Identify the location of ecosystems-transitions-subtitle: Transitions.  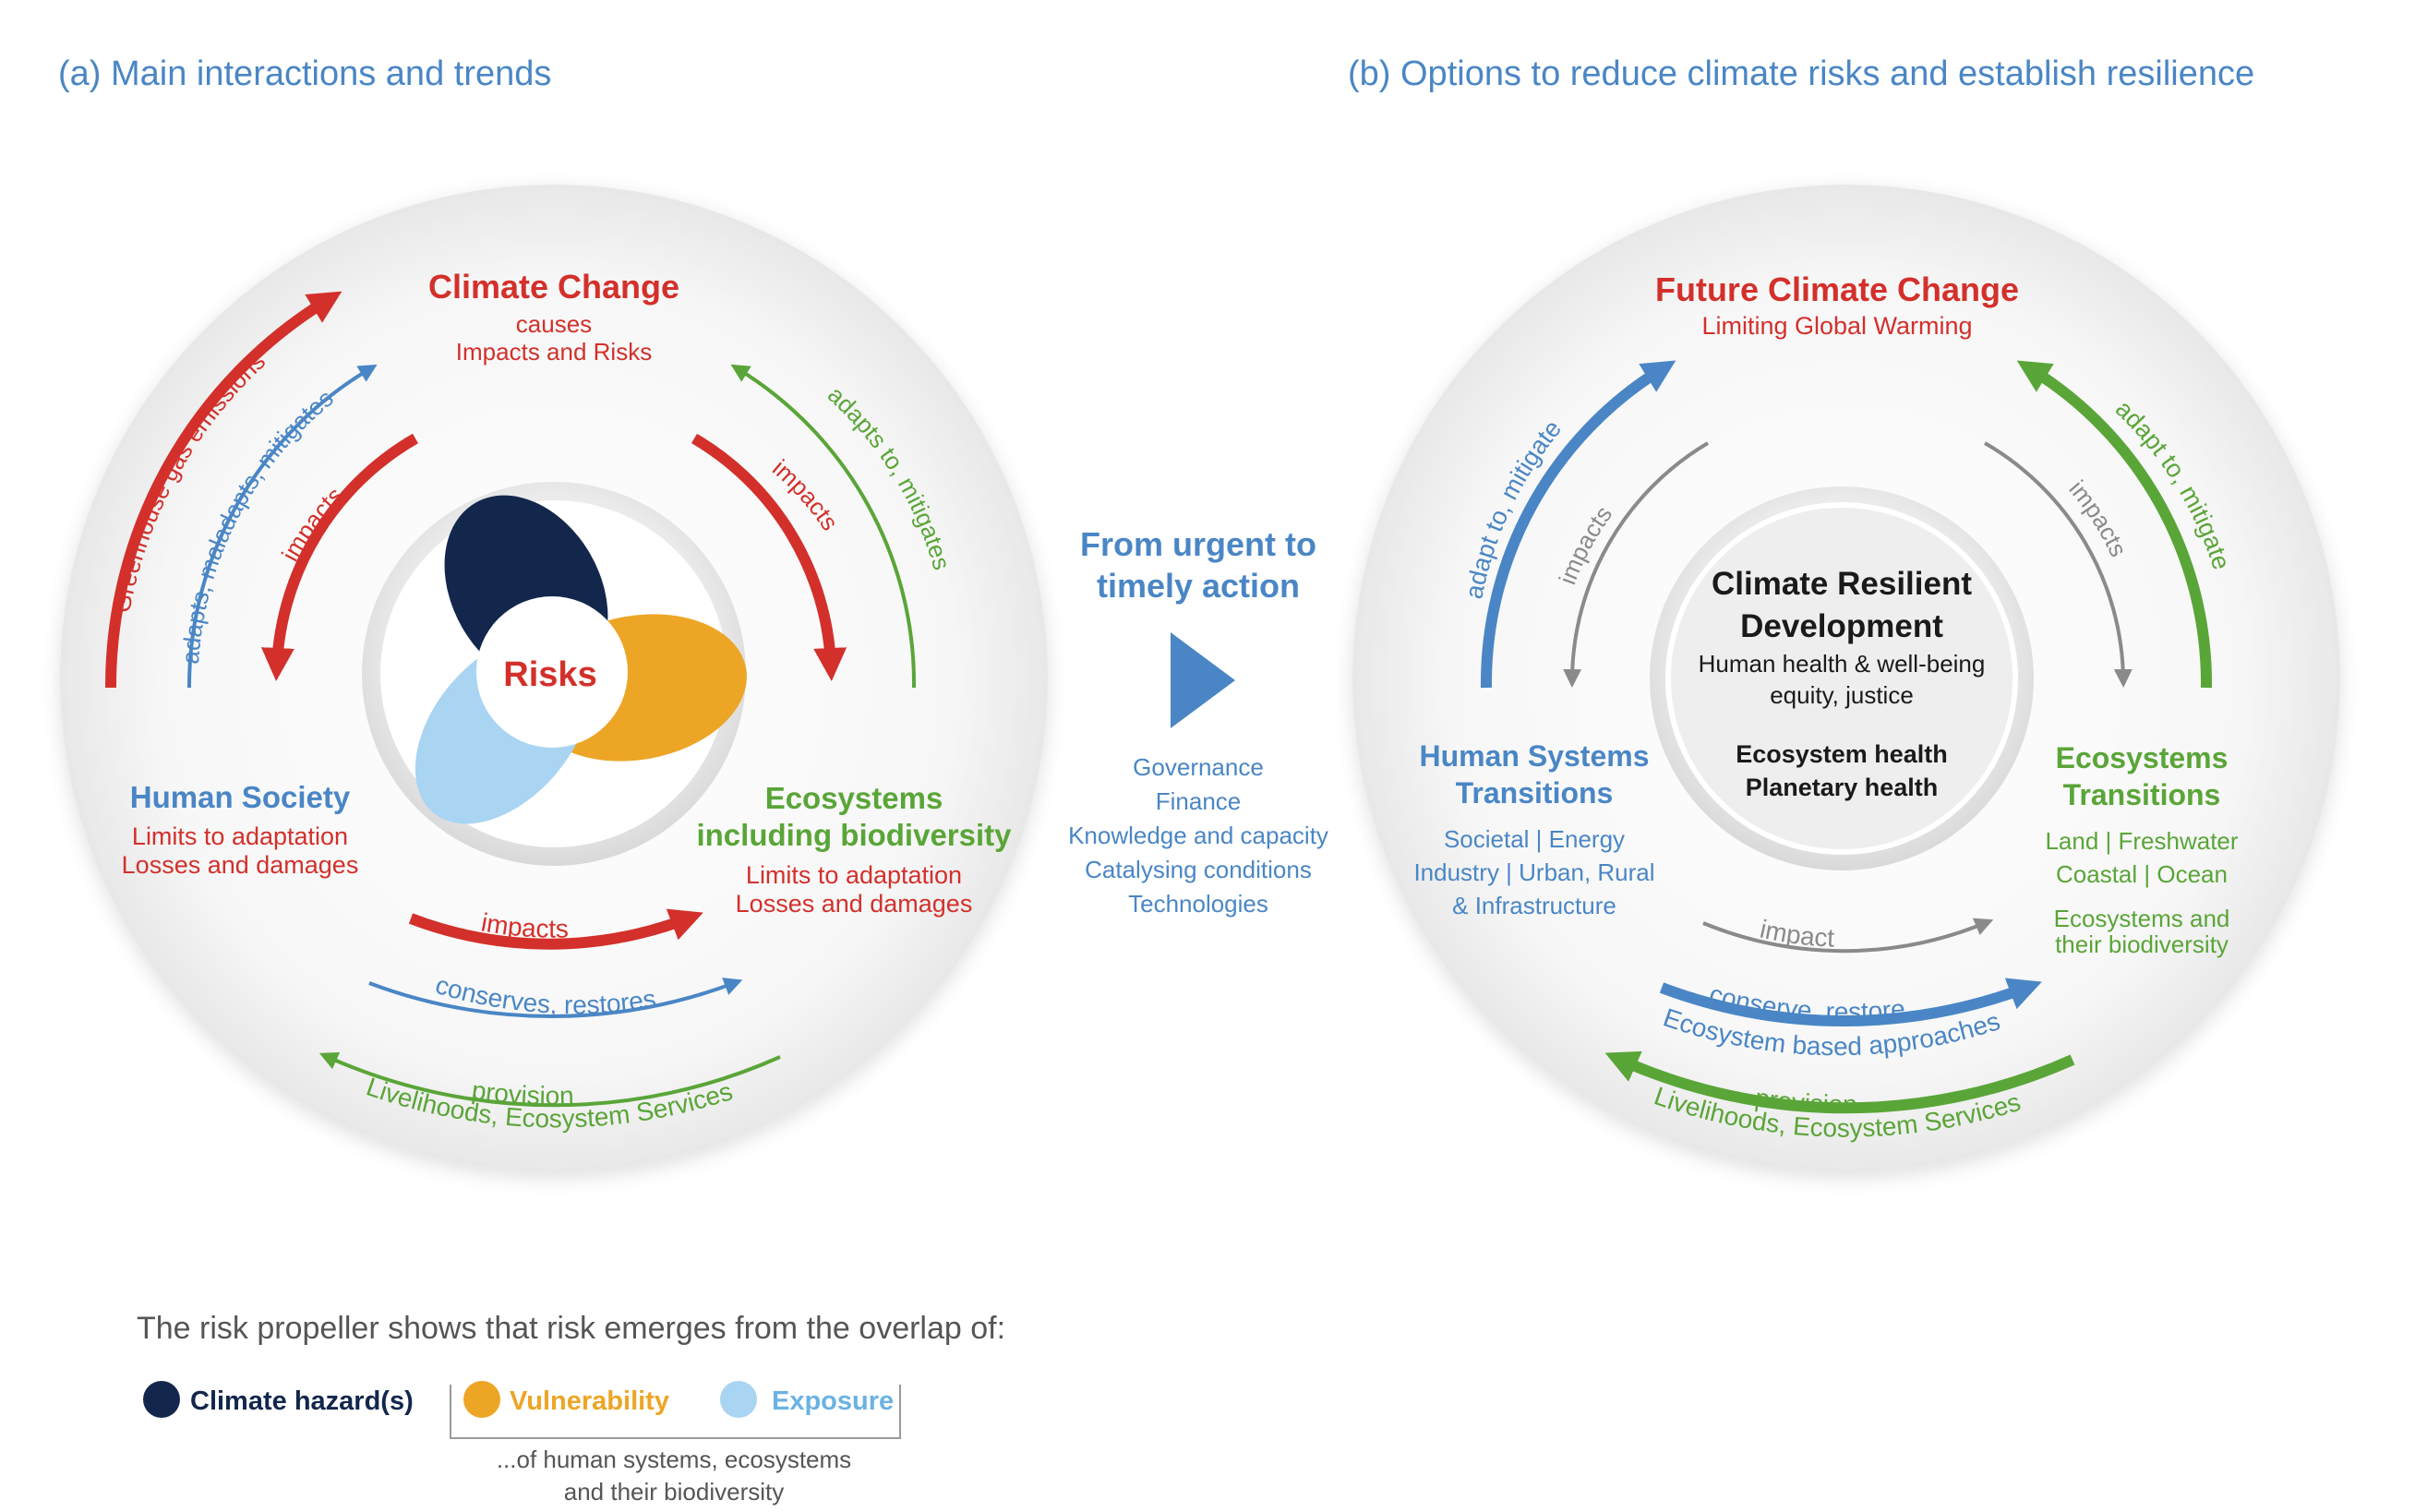
(2142, 794).